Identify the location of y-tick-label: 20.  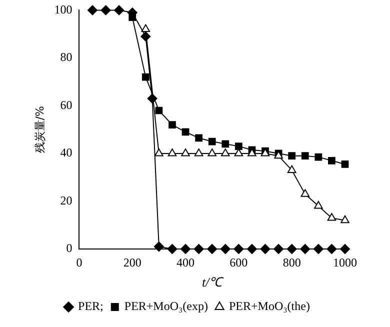
(66, 200).